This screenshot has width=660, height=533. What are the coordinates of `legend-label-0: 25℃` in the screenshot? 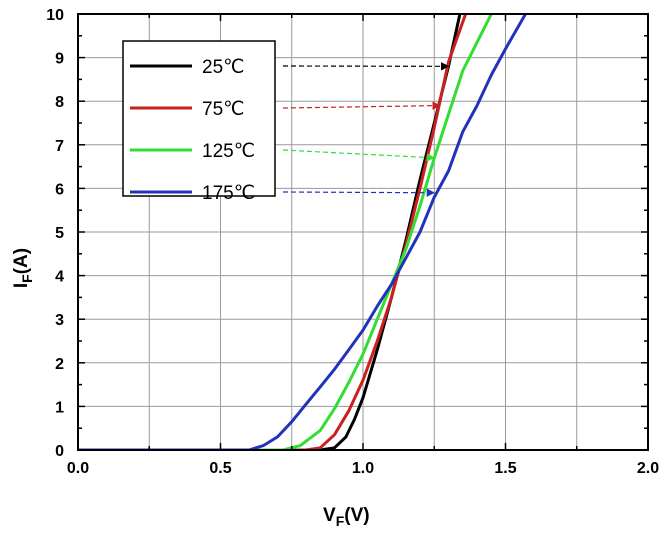 It's located at (223, 67).